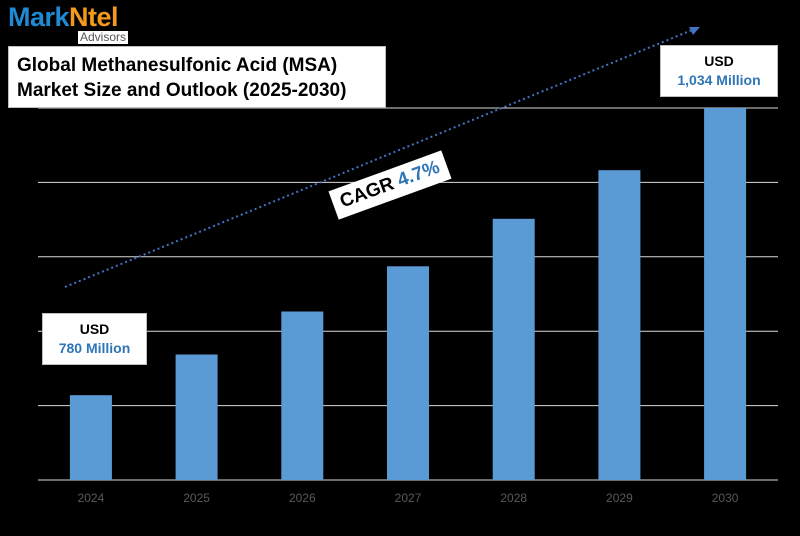 Image resolution: width=800 pixels, height=536 pixels. What do you see at coordinates (94, 17) in the screenshot?
I see `logo-brand-part2: Ntel` at bounding box center [94, 17].